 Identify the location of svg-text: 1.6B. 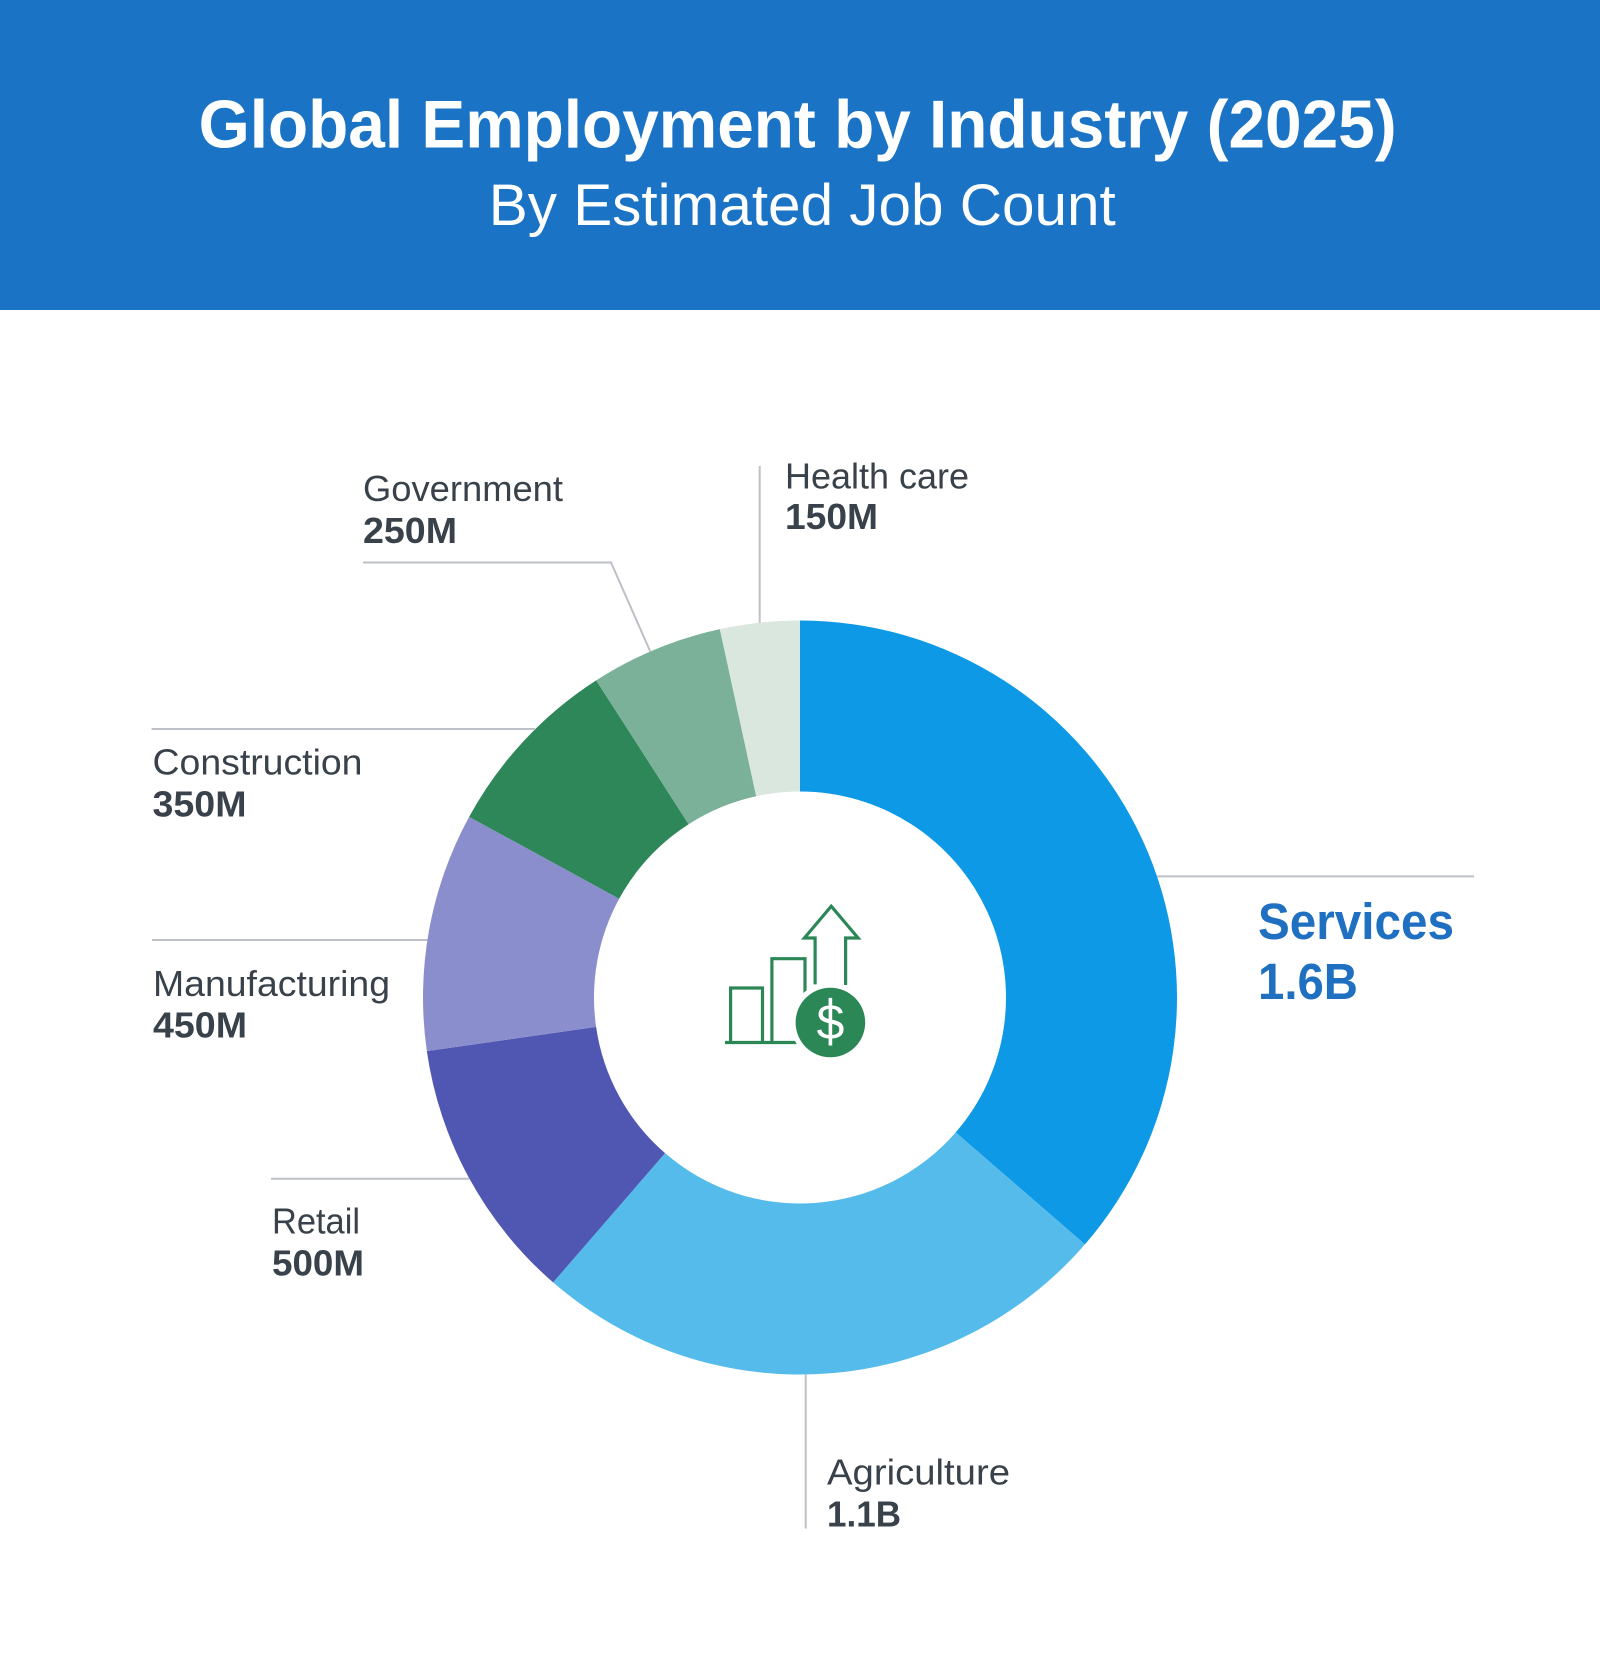
(1308, 981).